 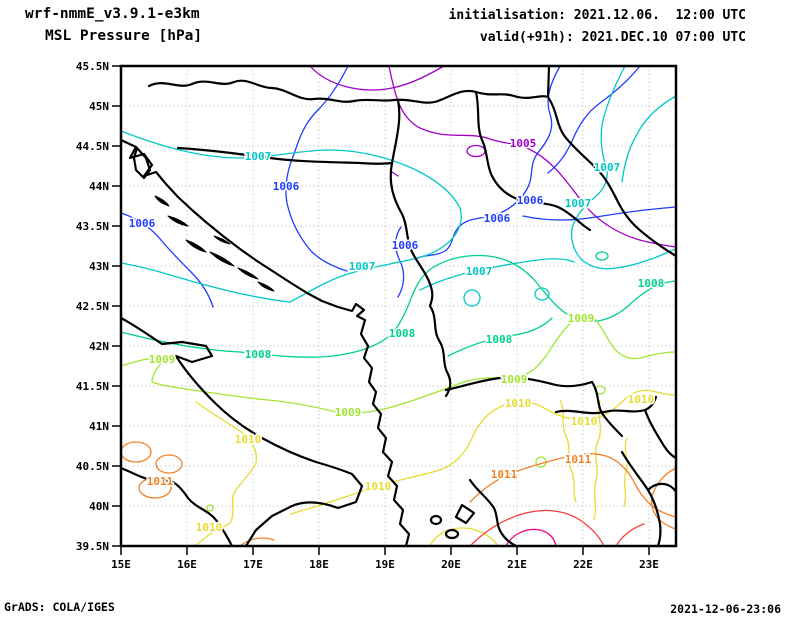 I want to click on grads-credit: GrADS: COLA/IGES, so click(x=59, y=607).